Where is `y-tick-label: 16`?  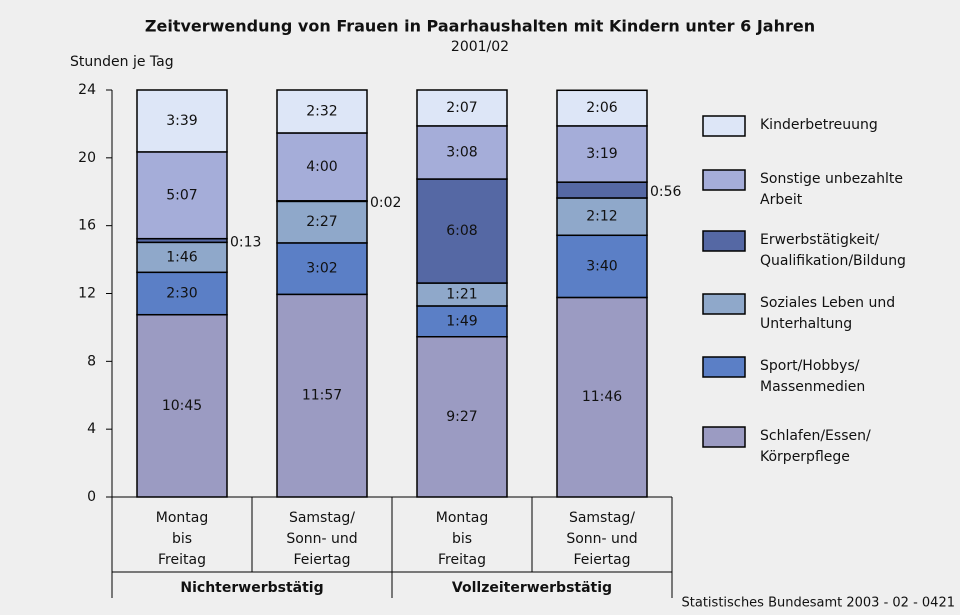 y-tick-label: 16 is located at coordinates (87, 226).